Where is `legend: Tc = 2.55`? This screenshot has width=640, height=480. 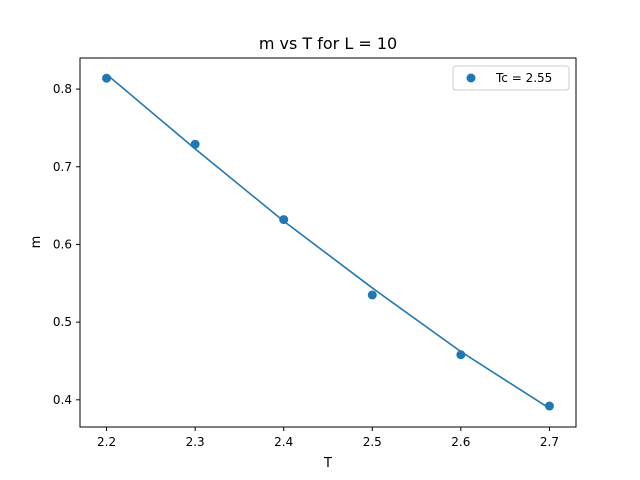 legend: Tc = 2.55 is located at coordinates (511, 78).